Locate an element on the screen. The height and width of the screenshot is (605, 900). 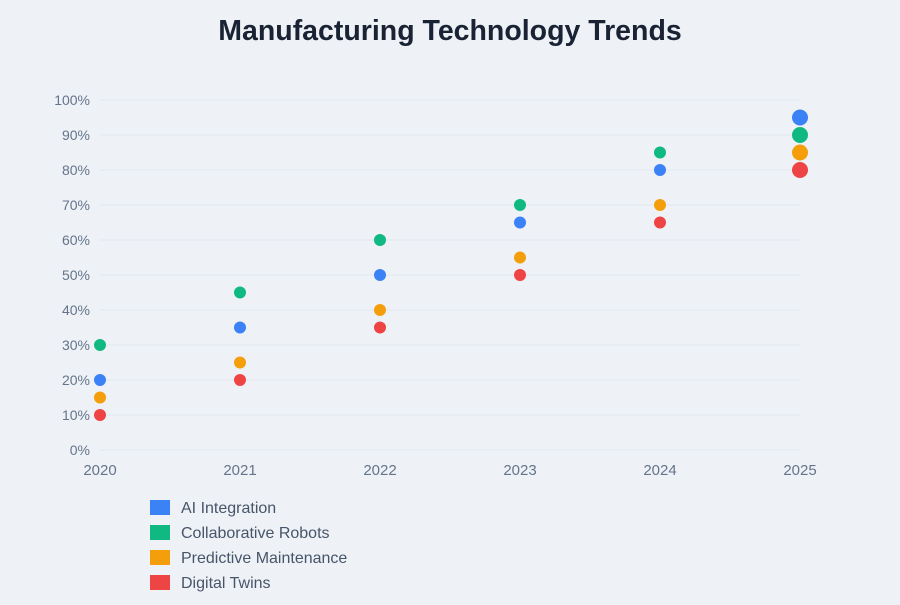
svg-text: Predictive Maintenance is located at coordinates (264, 558).